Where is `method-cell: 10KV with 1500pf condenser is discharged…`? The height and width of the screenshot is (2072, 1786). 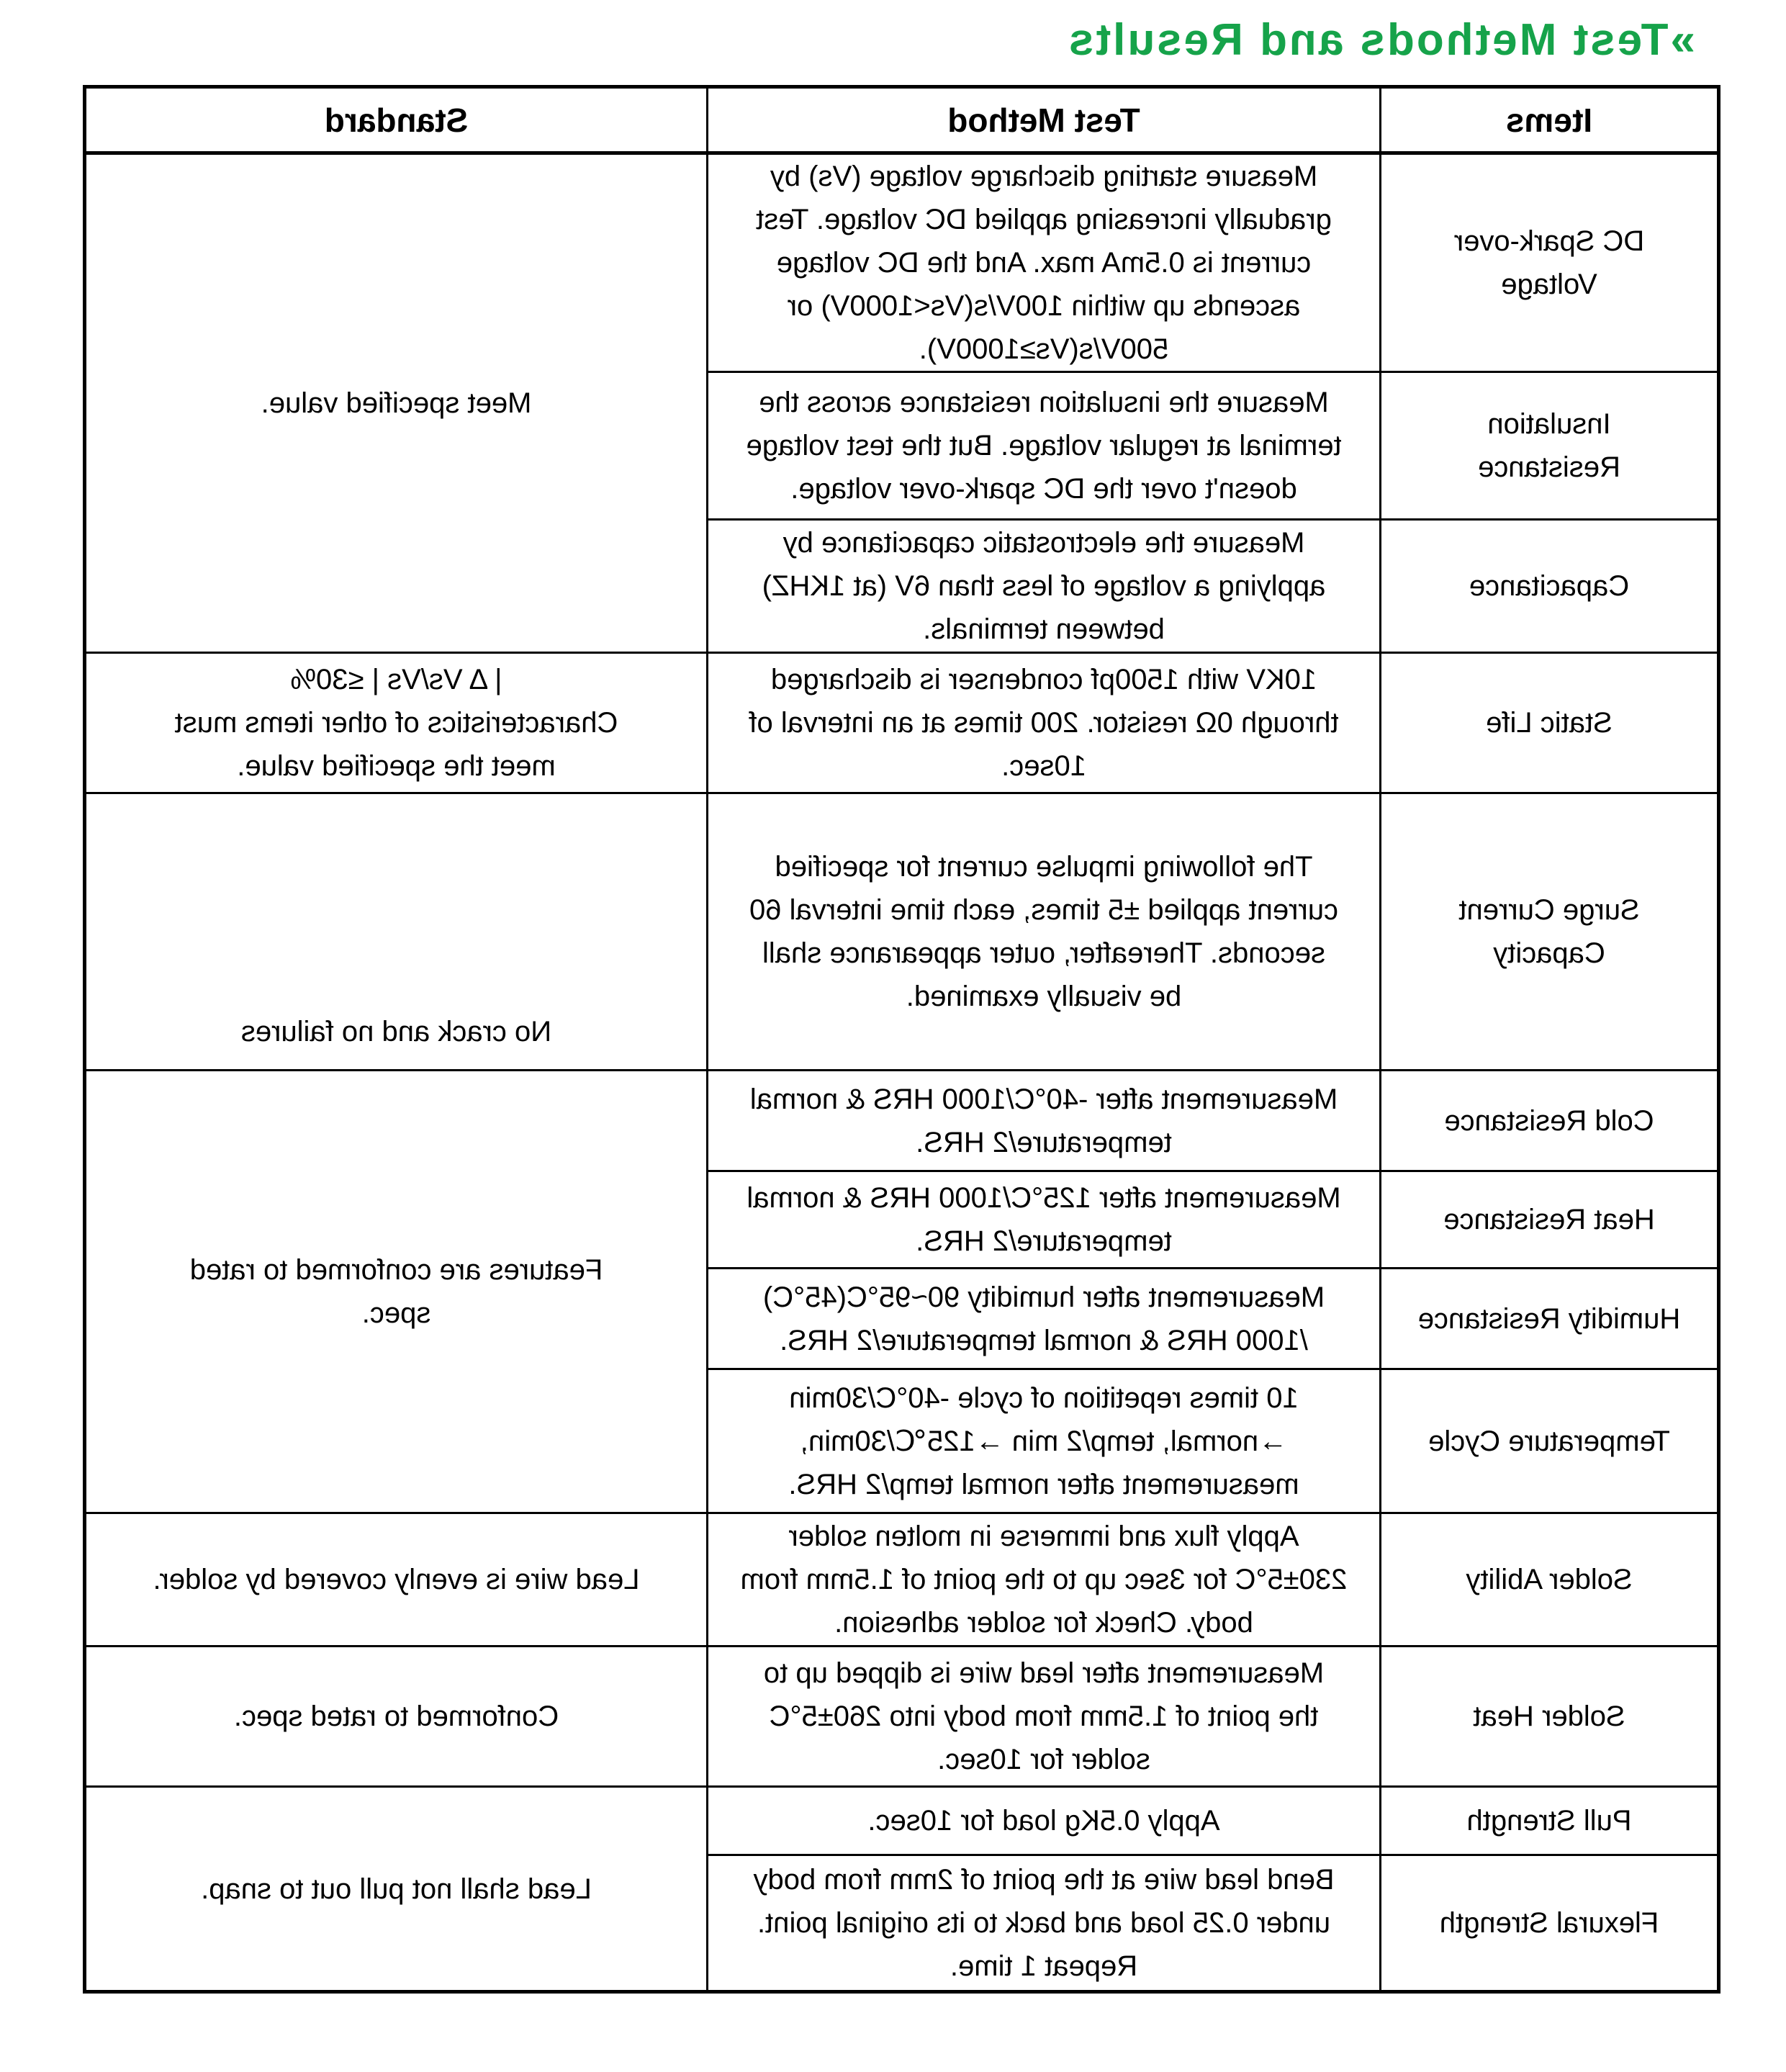
method-cell: 10KV with 1500pf condenser is discharged… is located at coordinates (1044, 722).